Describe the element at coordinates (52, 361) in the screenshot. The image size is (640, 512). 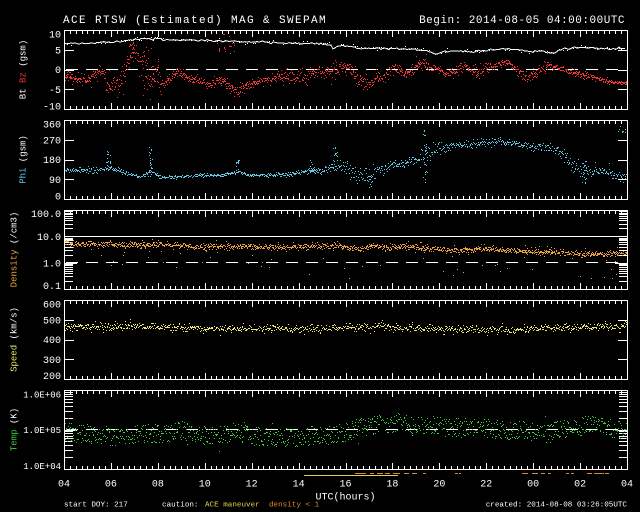
I see `svg-text: 300` at that location.